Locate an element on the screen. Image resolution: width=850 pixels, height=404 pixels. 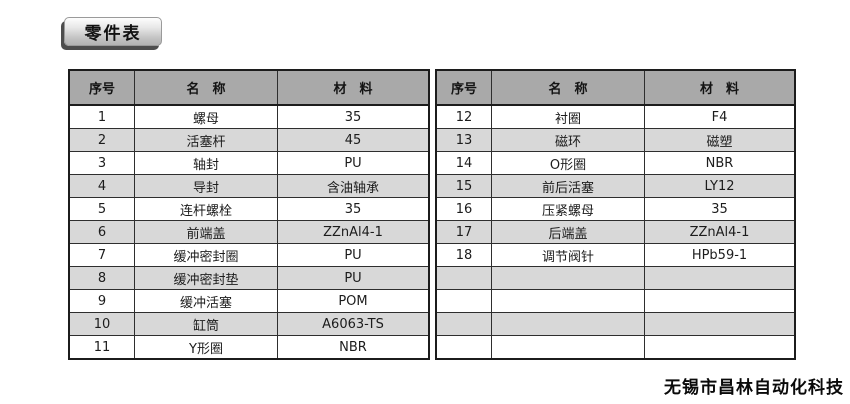
row-no-cell: 17 is located at coordinates (463, 232).